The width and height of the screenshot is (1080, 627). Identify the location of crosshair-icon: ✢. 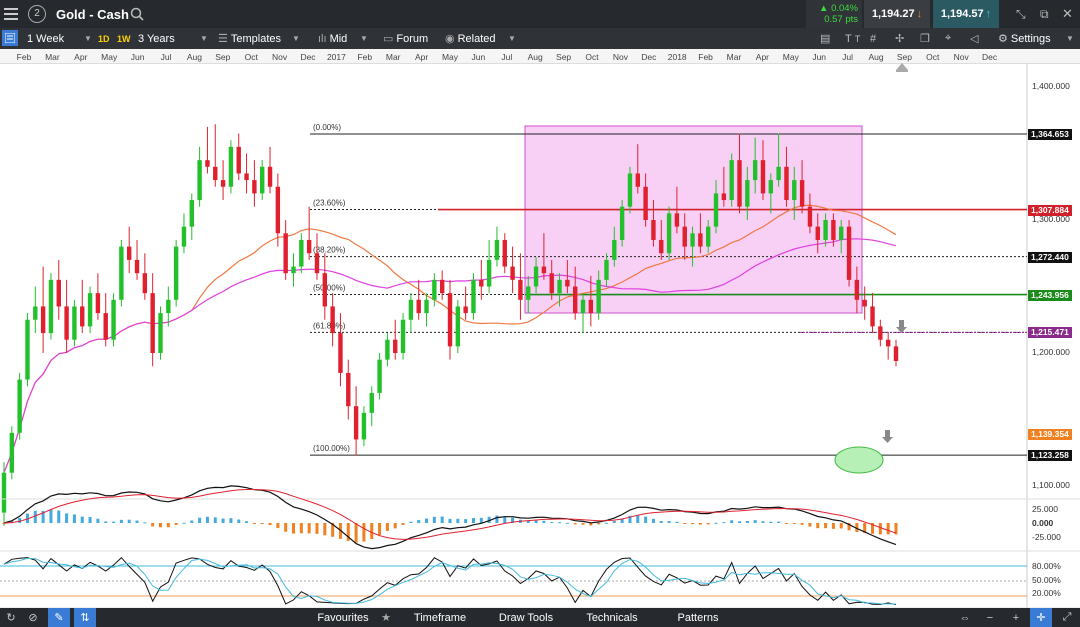
(900, 39).